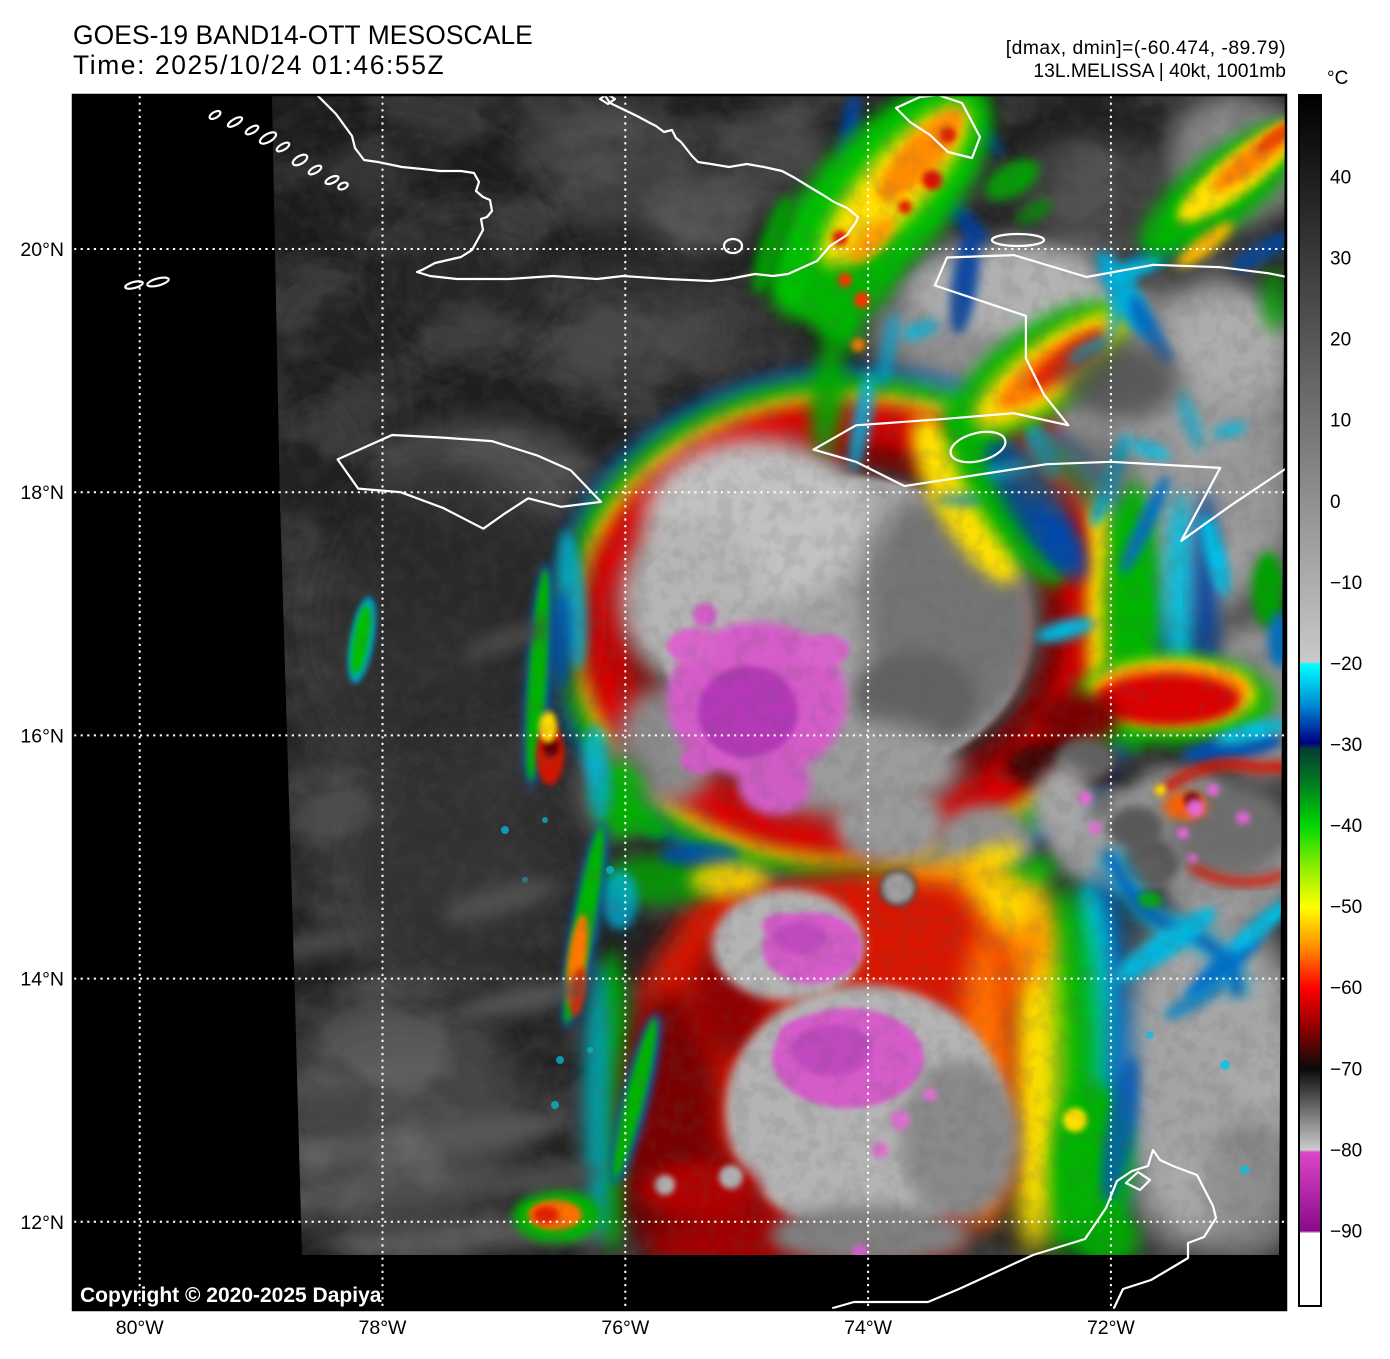 This screenshot has width=1390, height=1359. Describe the element at coordinates (1346, 583) in the screenshot. I see `svg-text: −10` at that location.